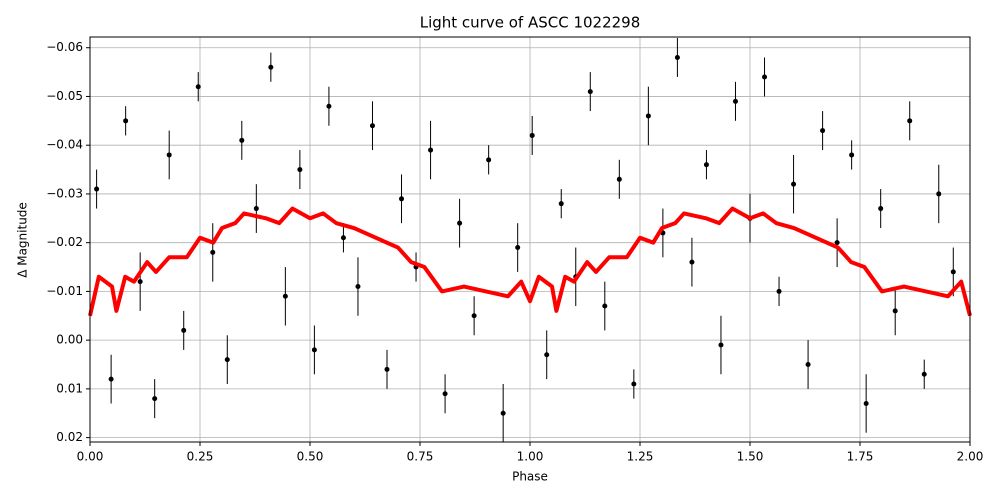  What do you see at coordinates (64, 242) in the screenshot?
I see `y-tick-label: −0.02` at bounding box center [64, 242].